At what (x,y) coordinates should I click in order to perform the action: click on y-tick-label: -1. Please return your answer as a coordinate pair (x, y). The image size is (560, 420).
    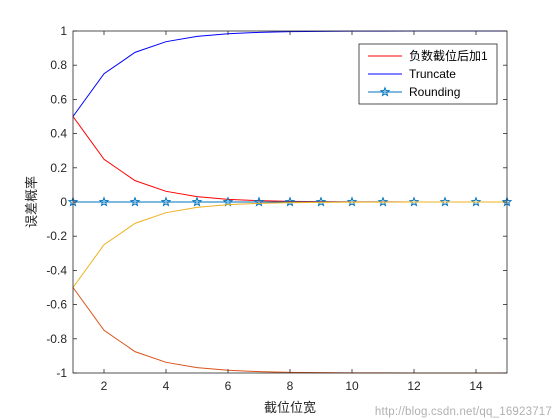
    Looking at the image, I should click on (61, 373).